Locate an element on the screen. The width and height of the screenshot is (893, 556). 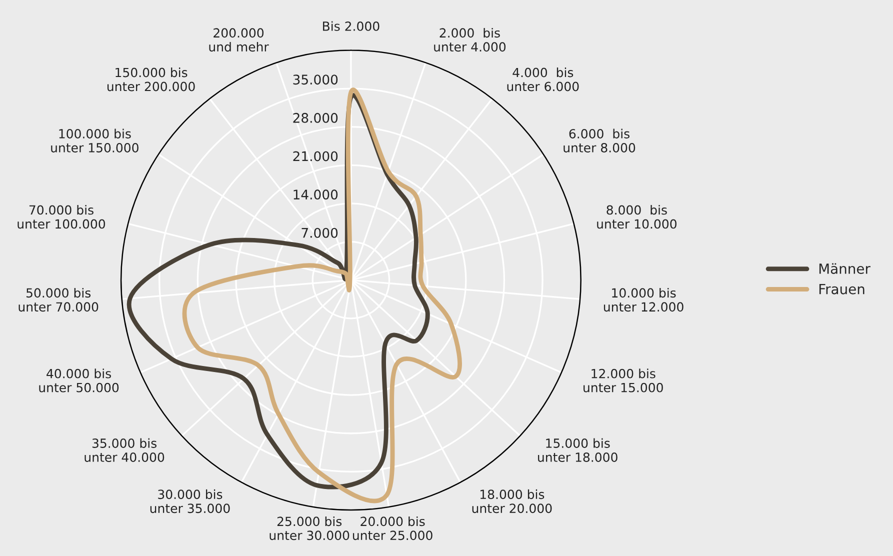
spoke-label: Bis 2.000 is located at coordinates (351, 26).